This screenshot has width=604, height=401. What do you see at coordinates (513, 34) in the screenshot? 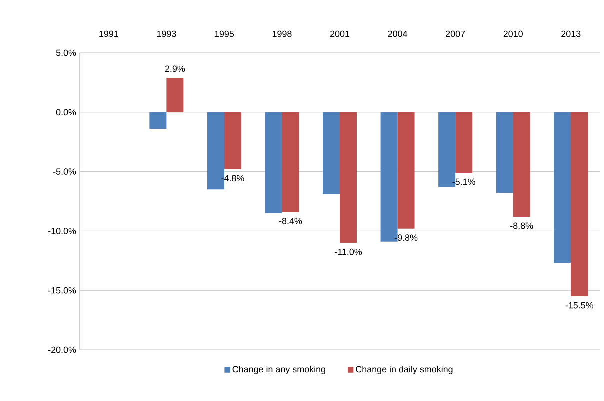
I see `x-tick-label: 2010` at bounding box center [513, 34].